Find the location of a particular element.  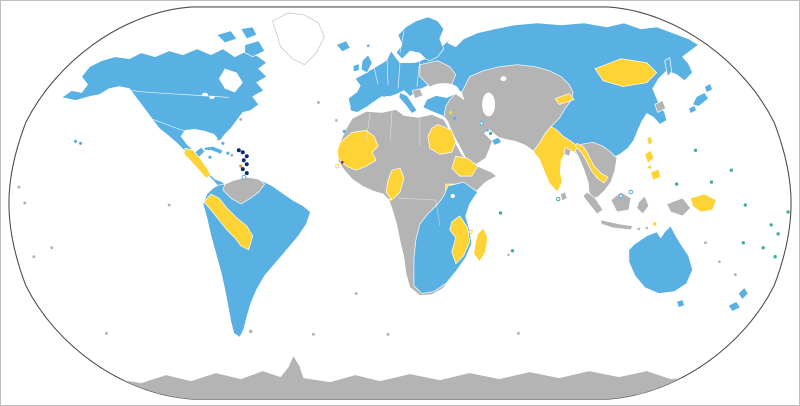

baltic-sea is located at coordinates (413, 56).